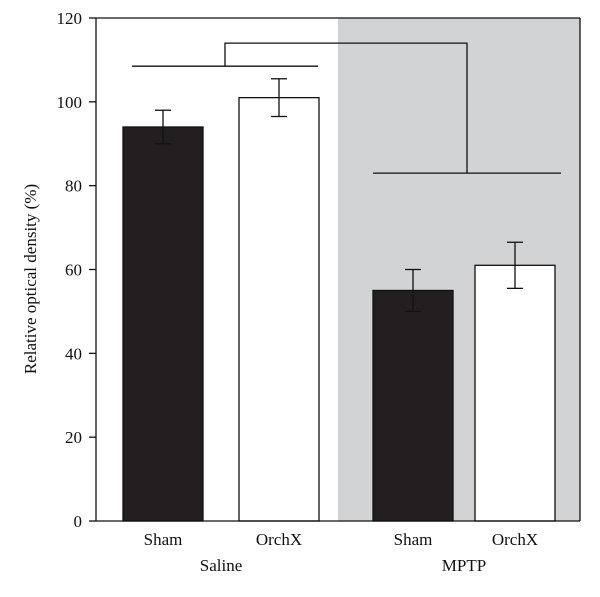 The image size is (600, 597). I want to click on saline-group-label: Saline, so click(221, 565).